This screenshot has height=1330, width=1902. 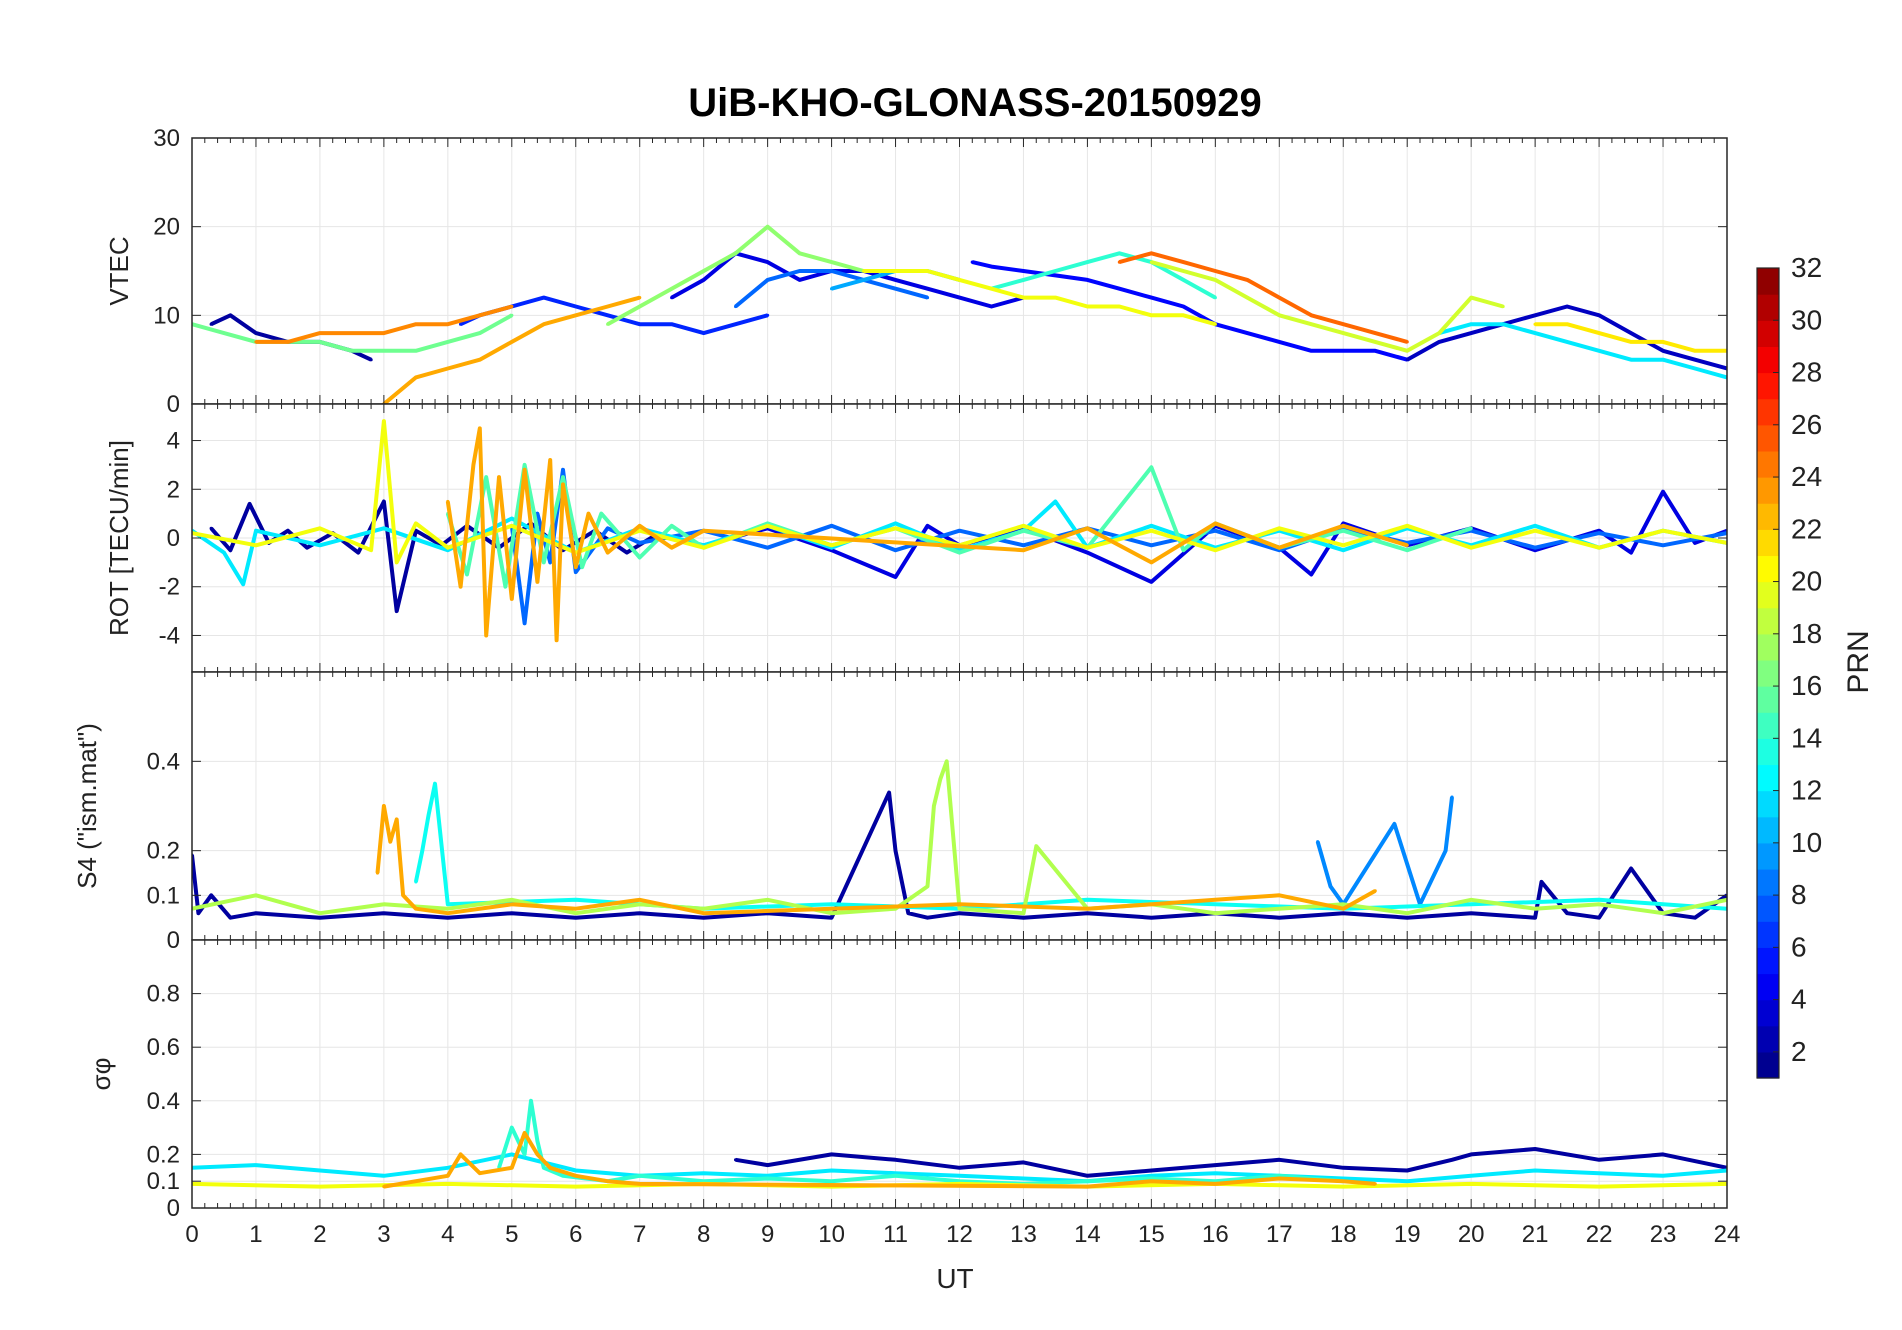 What do you see at coordinates (1806, 633) in the screenshot?
I see `colorbar-tick-label: 18` at bounding box center [1806, 633].